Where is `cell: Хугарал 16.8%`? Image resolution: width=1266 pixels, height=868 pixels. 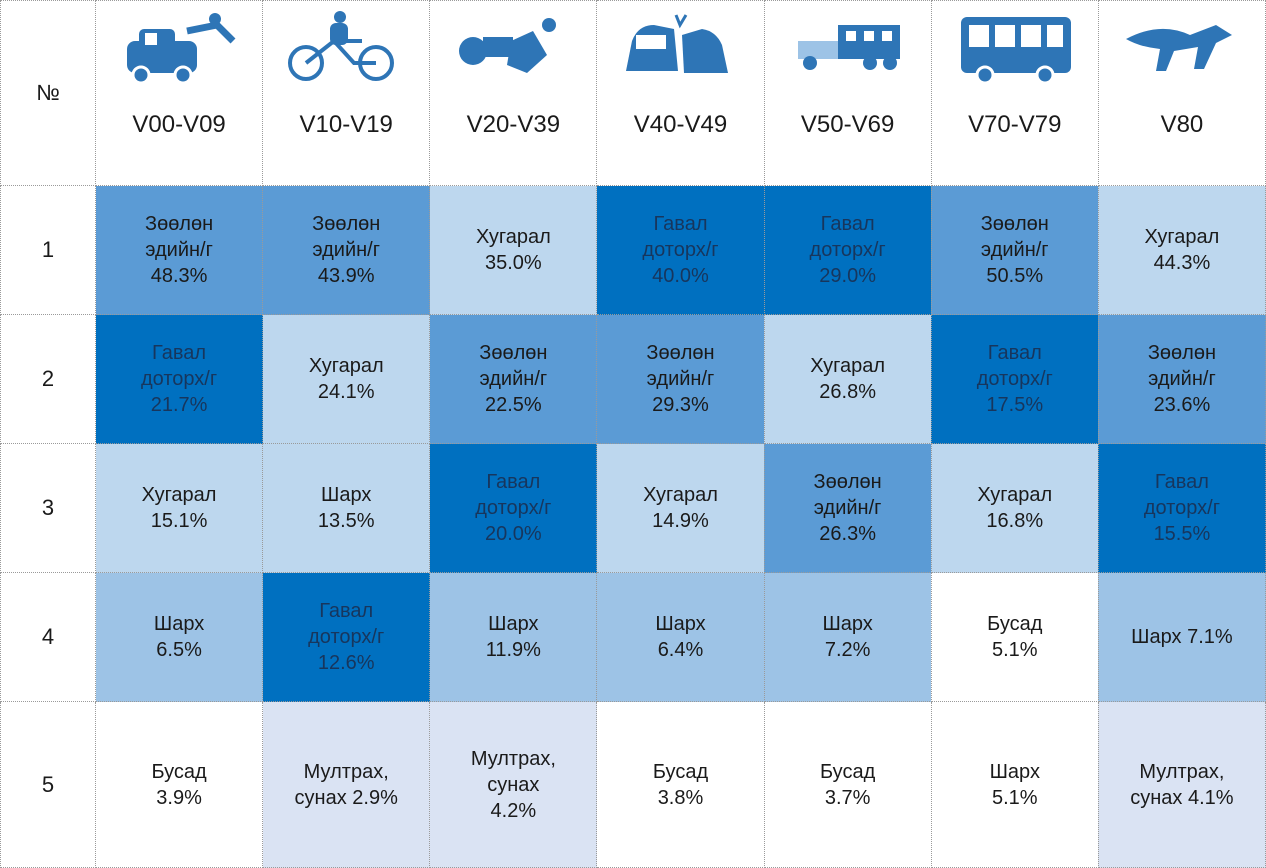
cell: Хугарал 16.8% is located at coordinates (1014, 508).